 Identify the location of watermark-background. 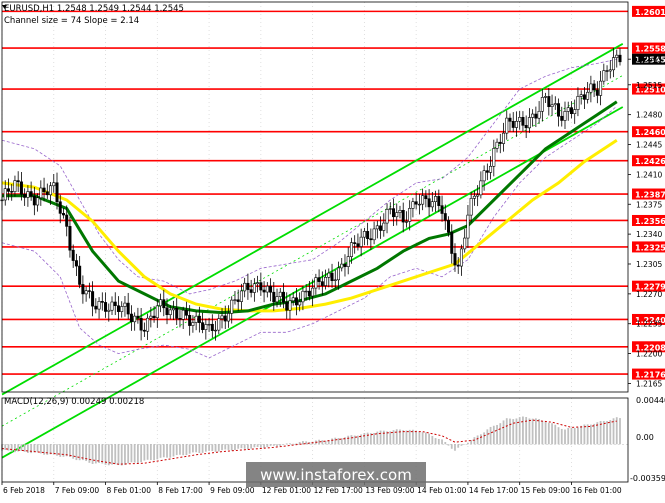
(336, 474).